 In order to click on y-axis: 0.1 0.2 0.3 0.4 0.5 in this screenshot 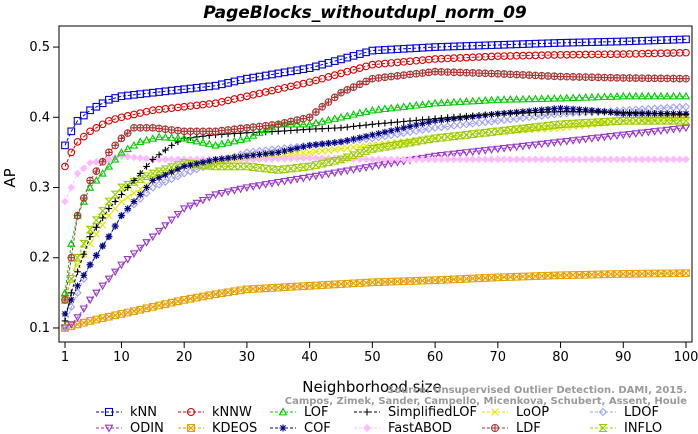, I will do `click(44, 188)`.